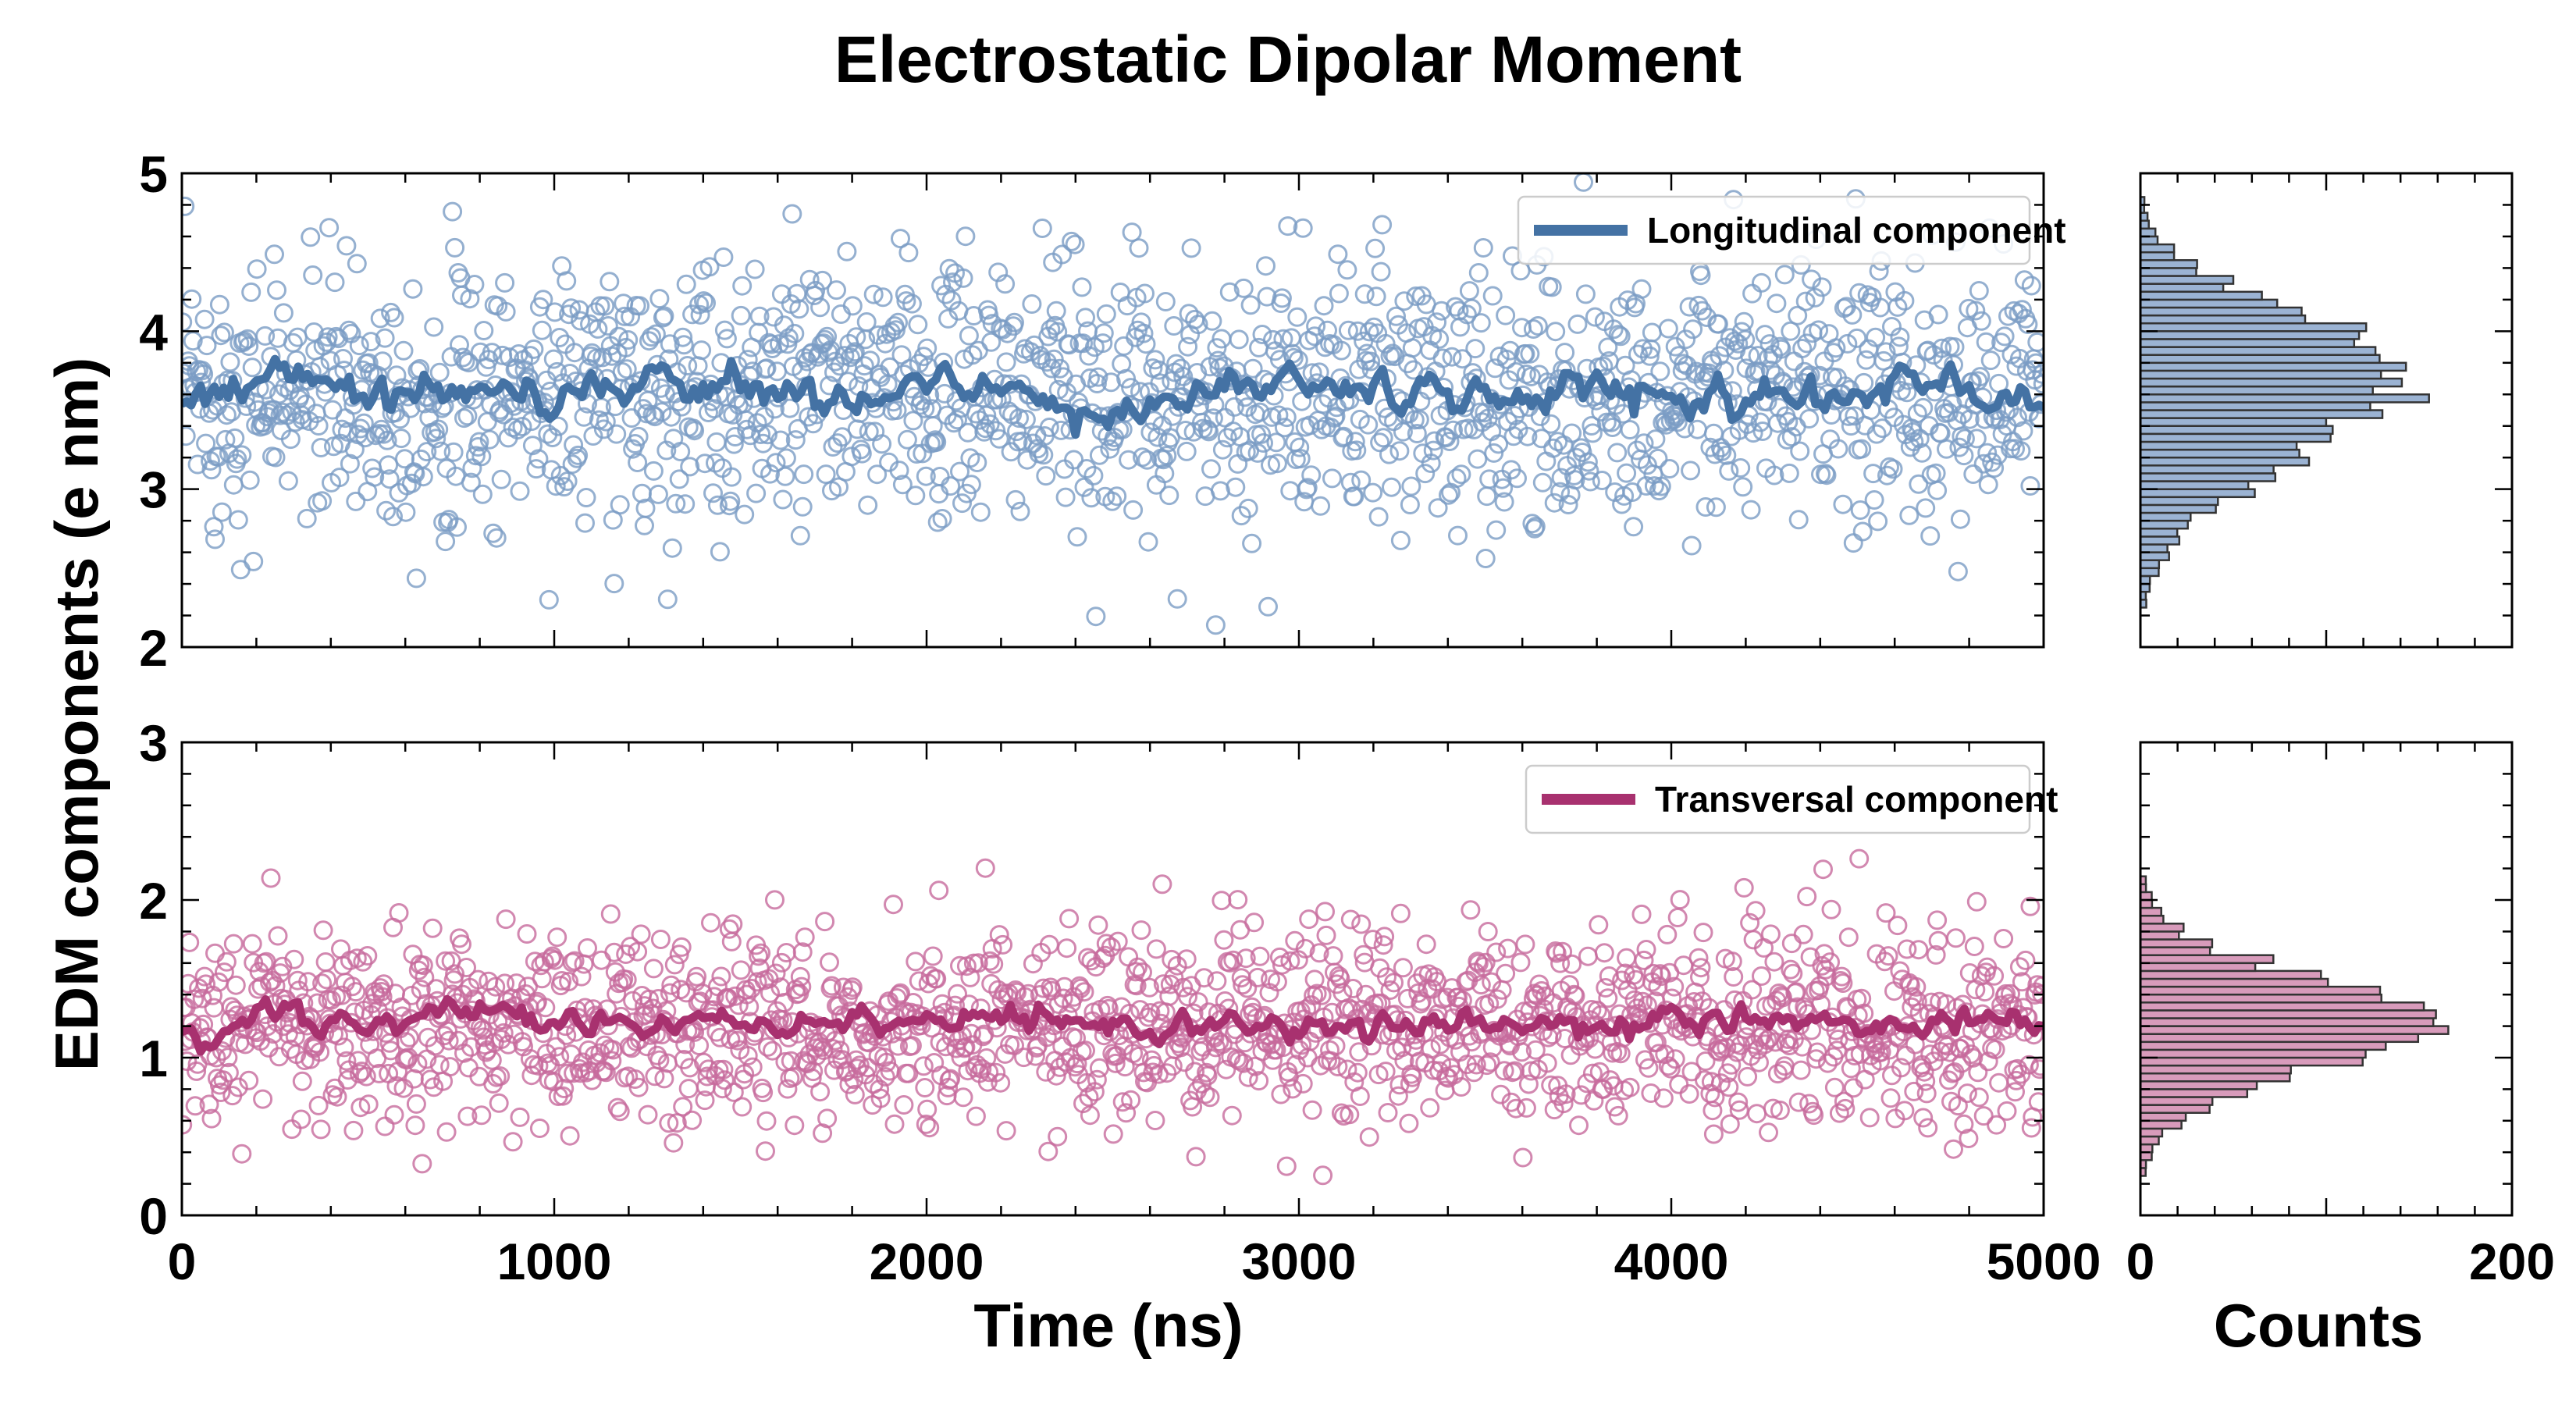  I want to click on transversal-histogram, so click(2294, 1026).